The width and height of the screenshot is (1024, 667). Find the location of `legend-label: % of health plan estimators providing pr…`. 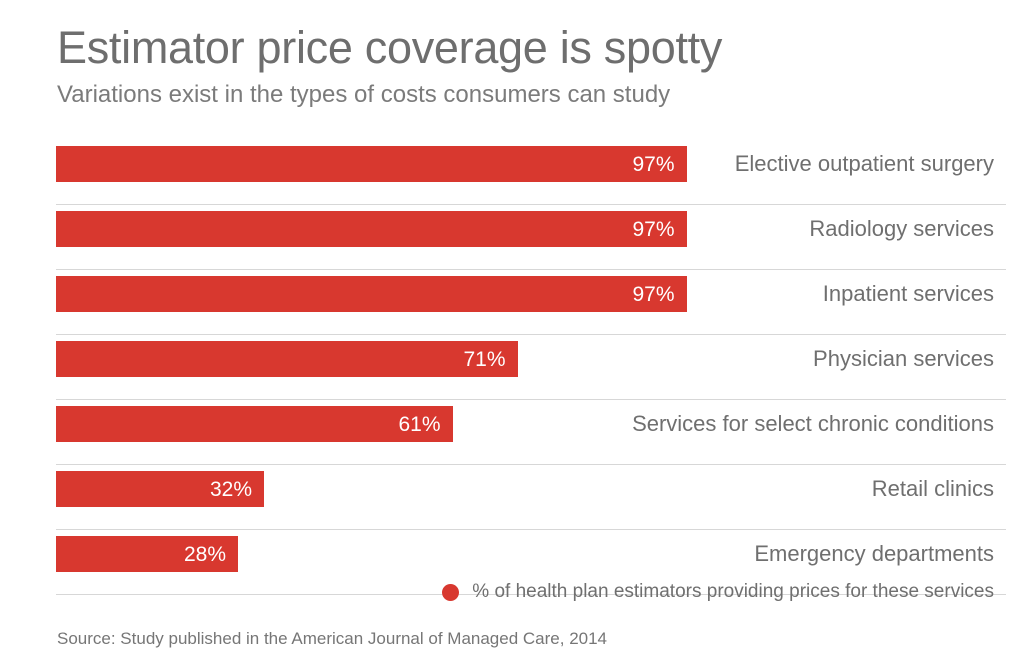

legend-label: % of health plan estimators providing pr… is located at coordinates (733, 591).